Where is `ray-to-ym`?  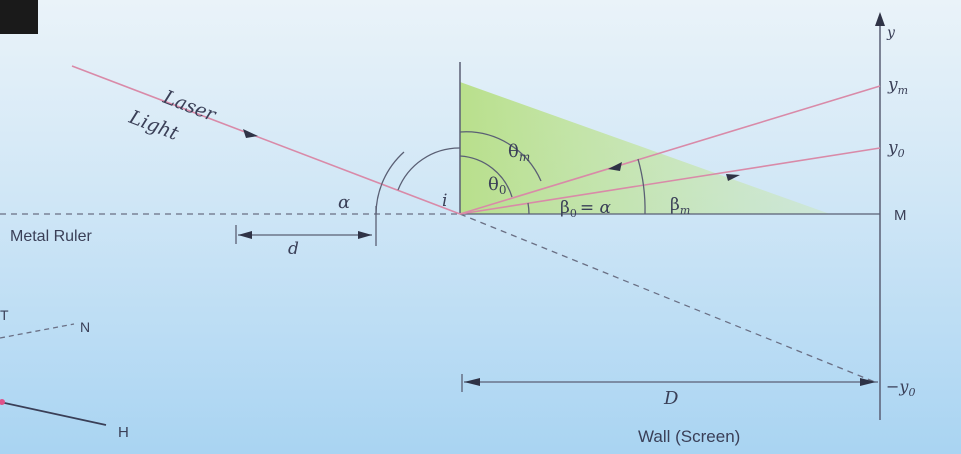
ray-to-ym is located at coordinates (670, 150).